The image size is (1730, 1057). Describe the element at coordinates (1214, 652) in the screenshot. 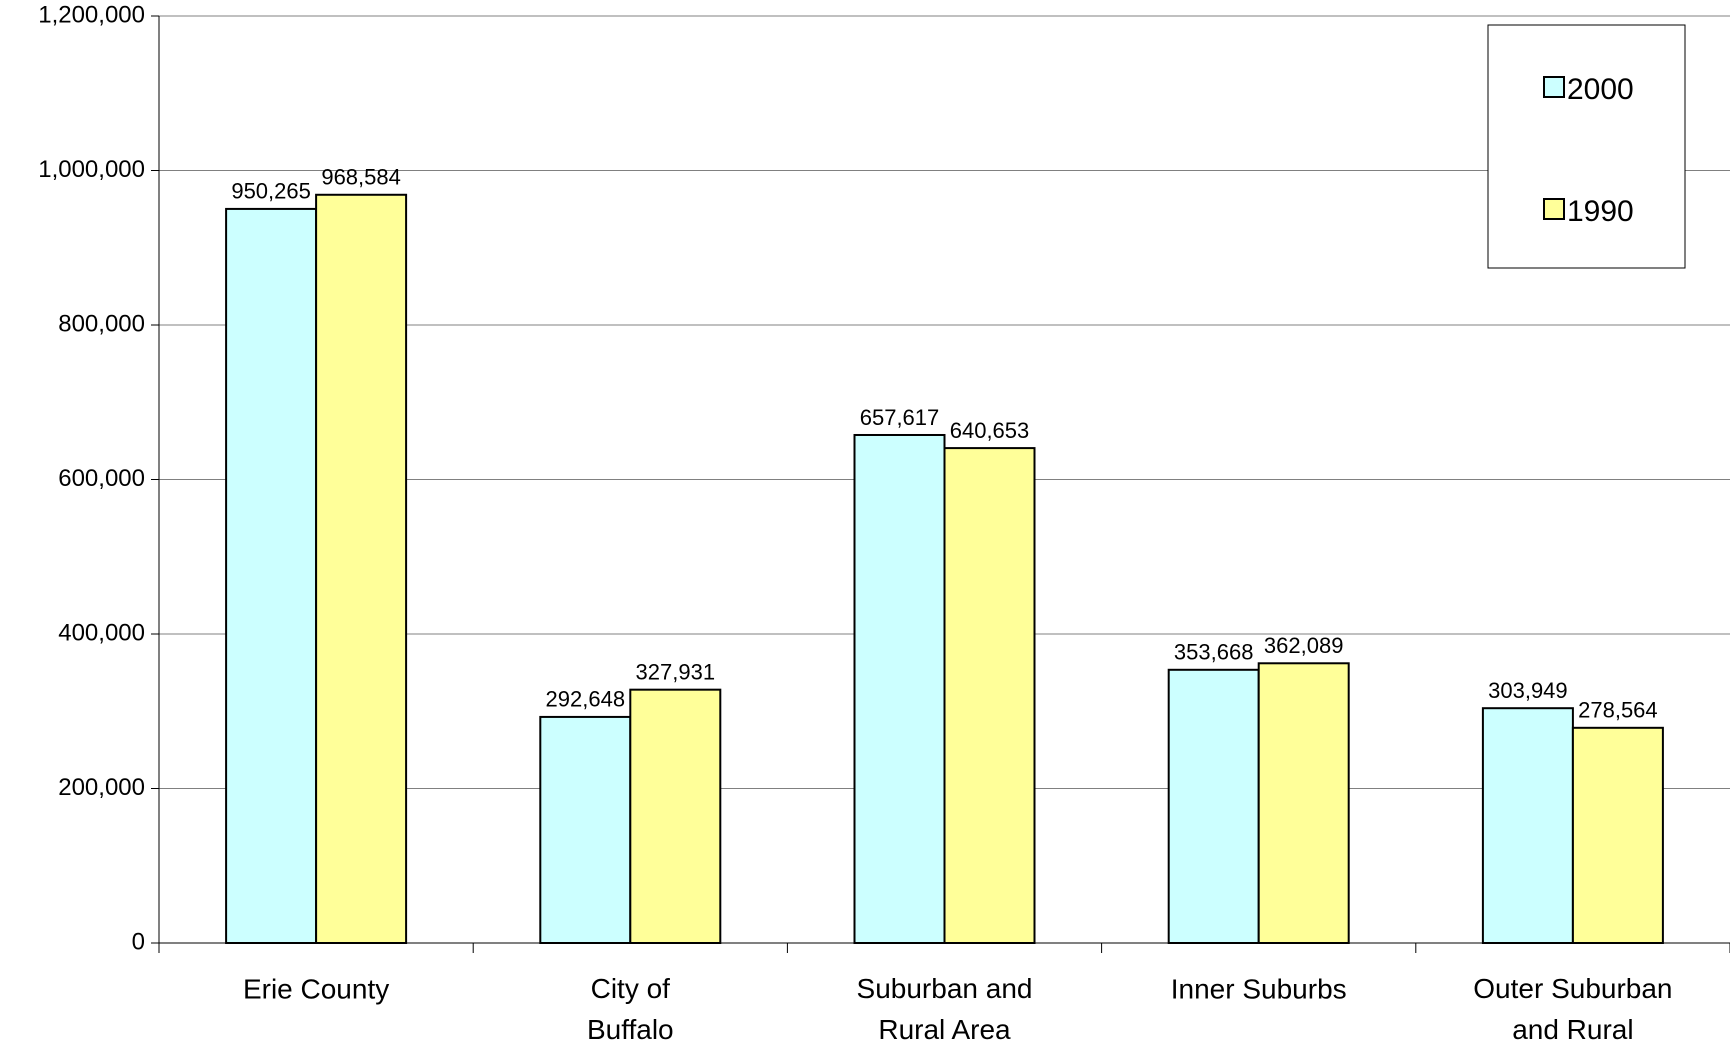

I see `data-label: 353,668` at that location.